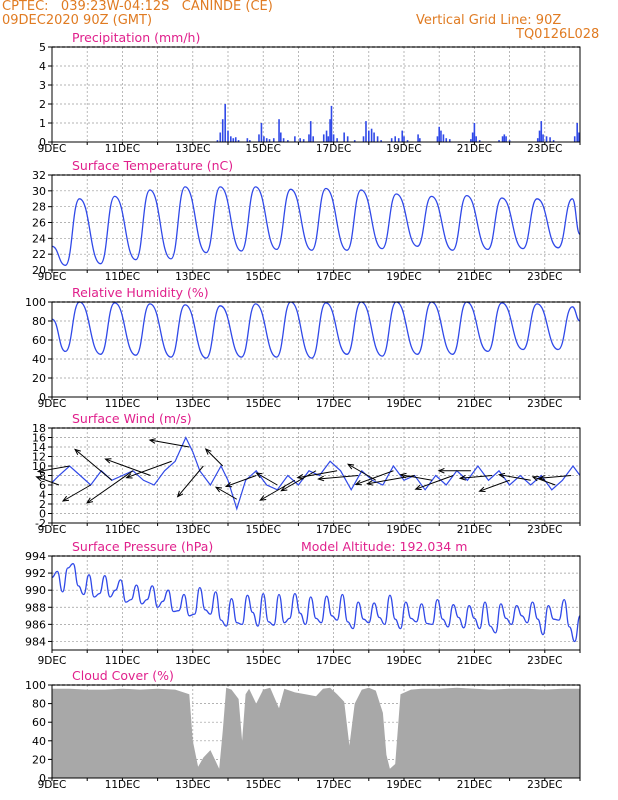  Describe the element at coordinates (35, 607) in the screenshot. I see `panel4-ytick-label: 988` at that location.